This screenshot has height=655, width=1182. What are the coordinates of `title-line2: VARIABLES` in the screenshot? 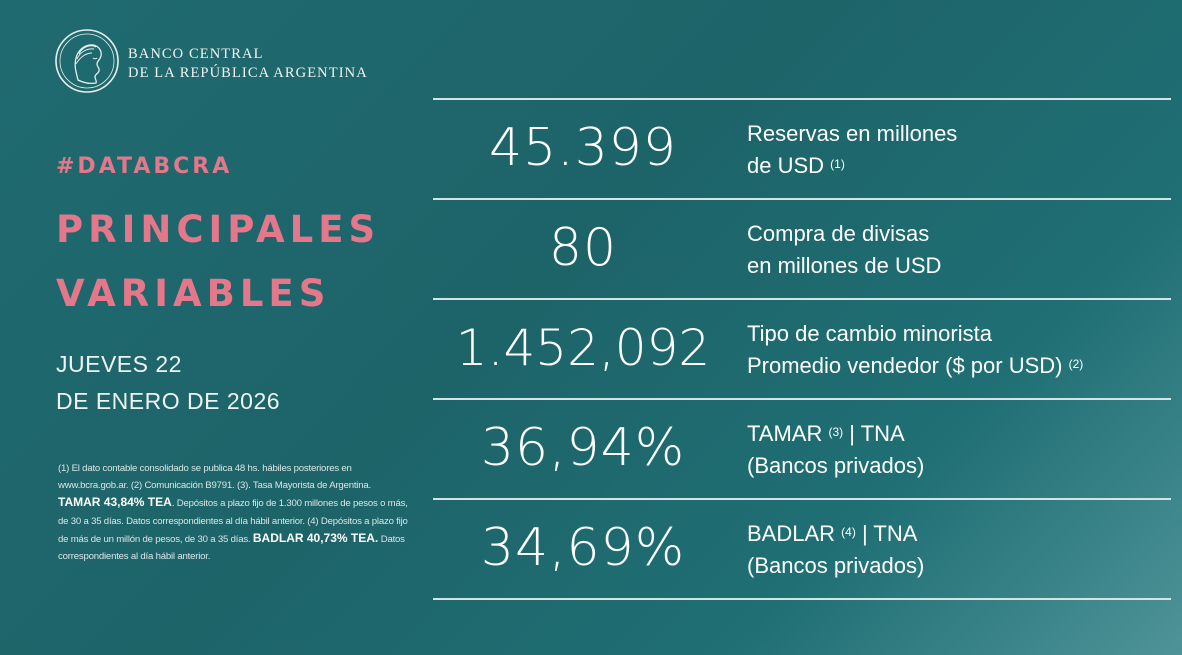 It's located at (193, 293).